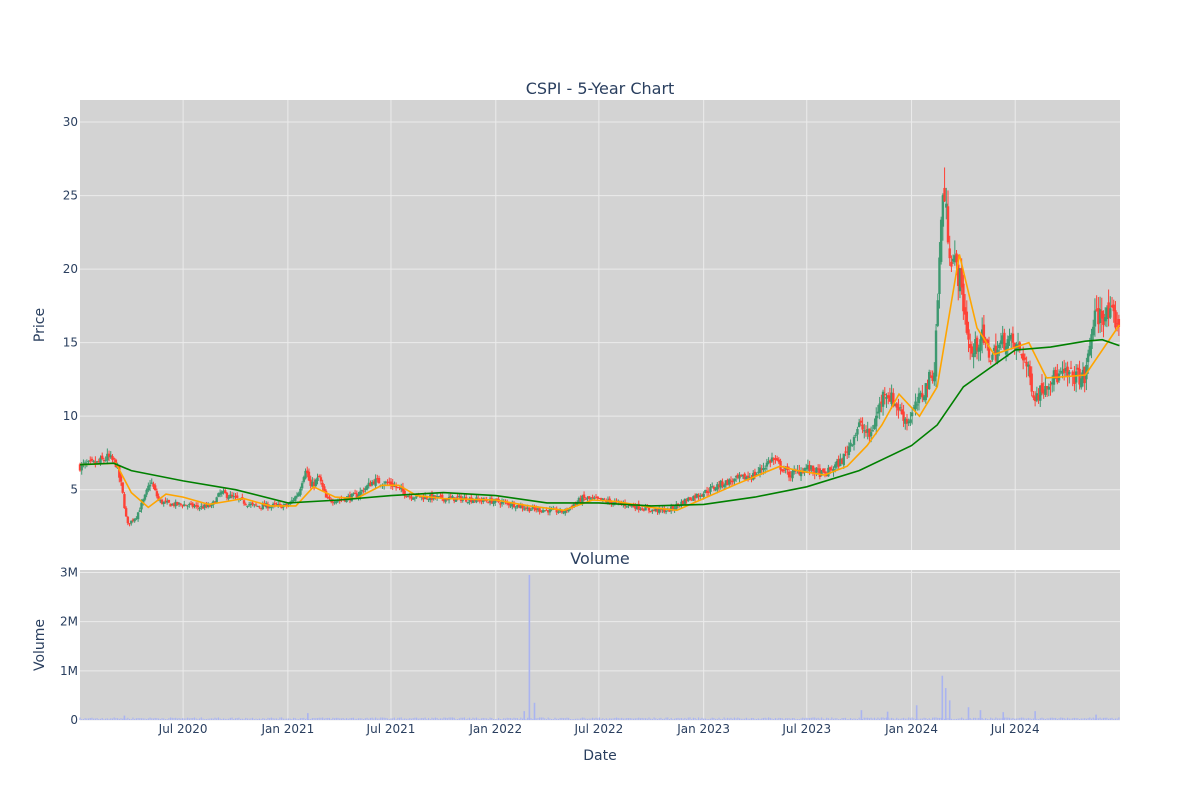  What do you see at coordinates (1015, 729) in the screenshot?
I see `x-tick-label: Jul 2024` at bounding box center [1015, 729].